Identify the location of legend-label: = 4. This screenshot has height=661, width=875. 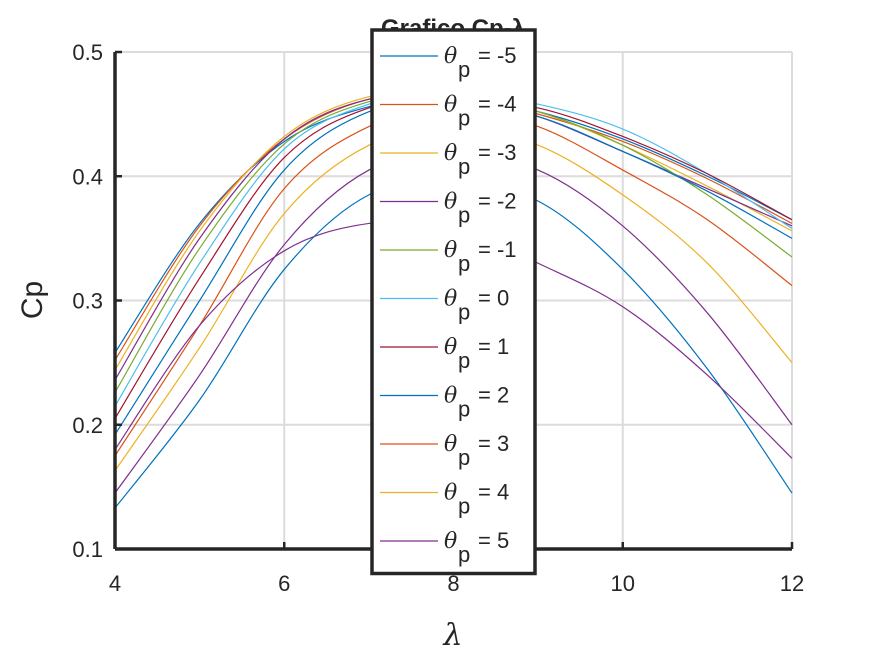
(493, 492).